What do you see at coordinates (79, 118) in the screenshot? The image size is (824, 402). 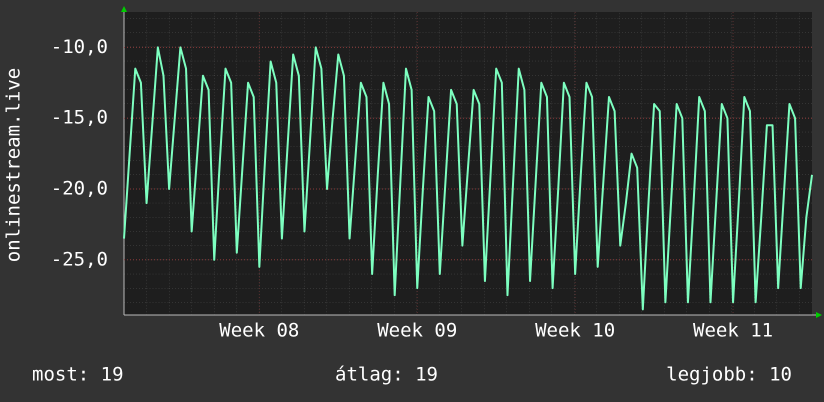 I see `y-tick-label: -15,0` at bounding box center [79, 118].